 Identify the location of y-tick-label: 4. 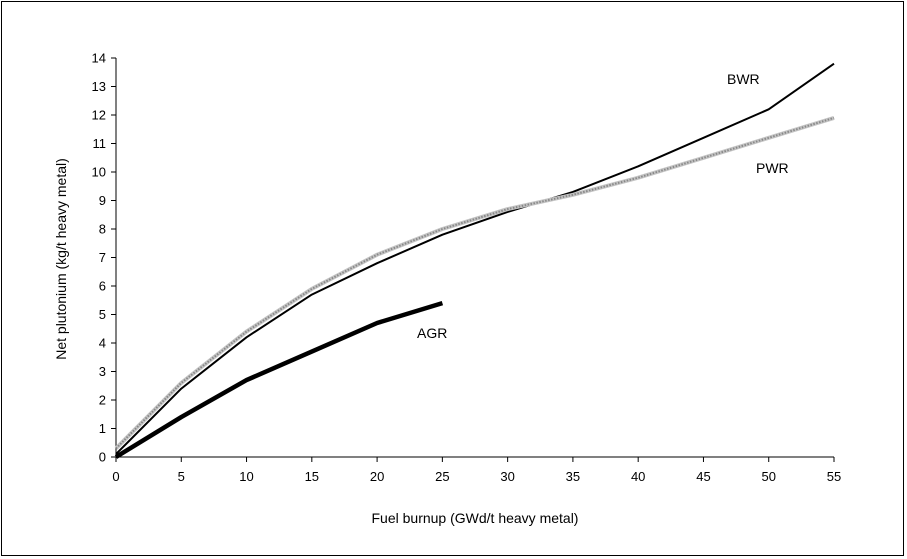
(102, 343).